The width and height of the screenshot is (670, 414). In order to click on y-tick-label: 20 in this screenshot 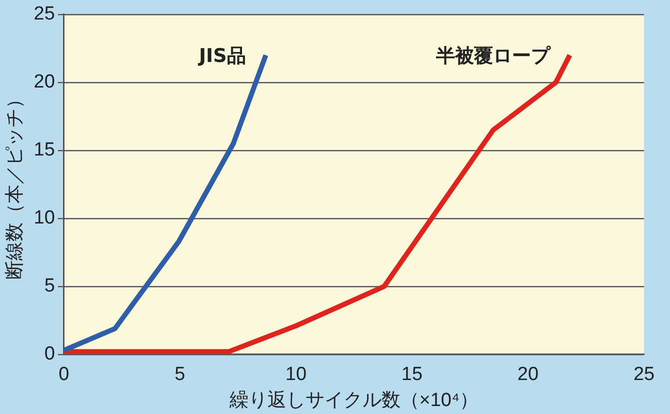, I will do `click(44, 82)`.